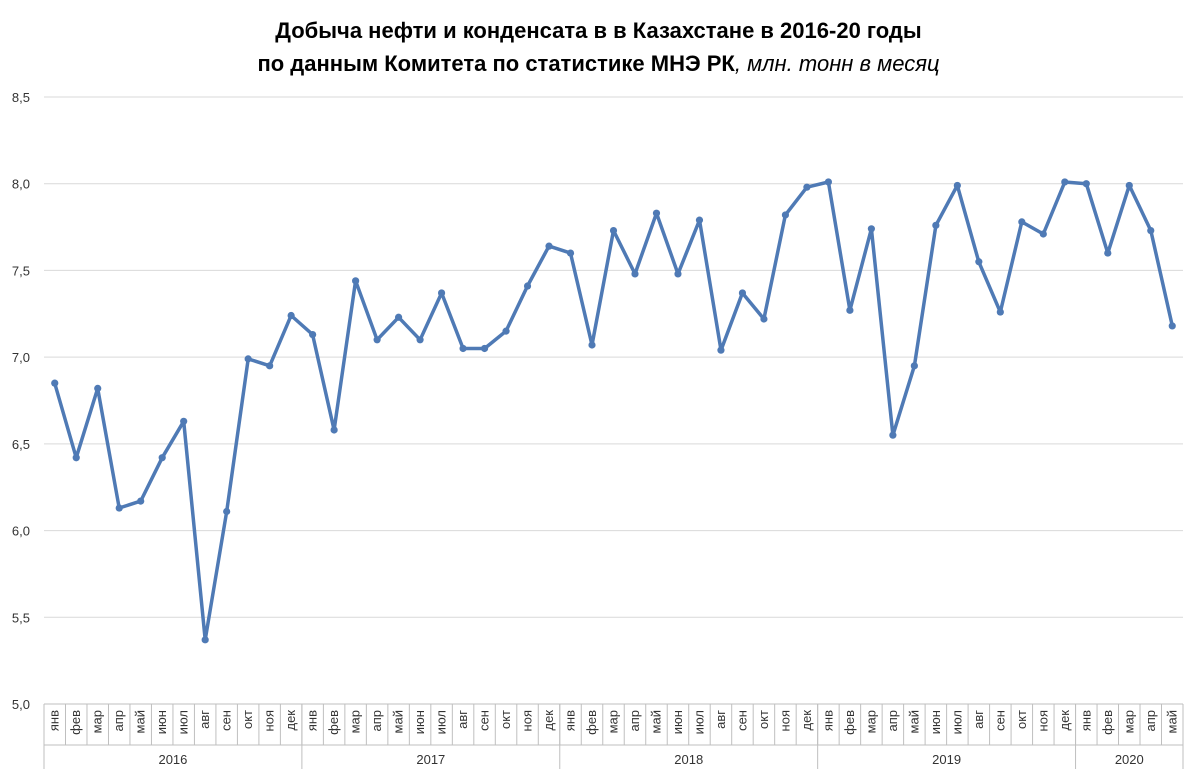  Describe the element at coordinates (430, 759) in the screenshot. I see `x-year-label: 2017` at that location.